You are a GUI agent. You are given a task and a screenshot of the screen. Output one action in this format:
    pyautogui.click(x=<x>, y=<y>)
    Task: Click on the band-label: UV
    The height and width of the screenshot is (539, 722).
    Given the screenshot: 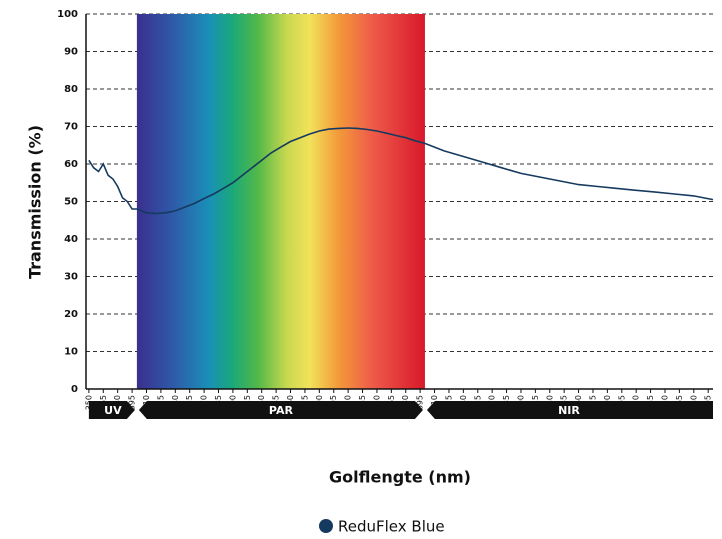 What is the action you would take?
    pyautogui.click(x=113, y=410)
    